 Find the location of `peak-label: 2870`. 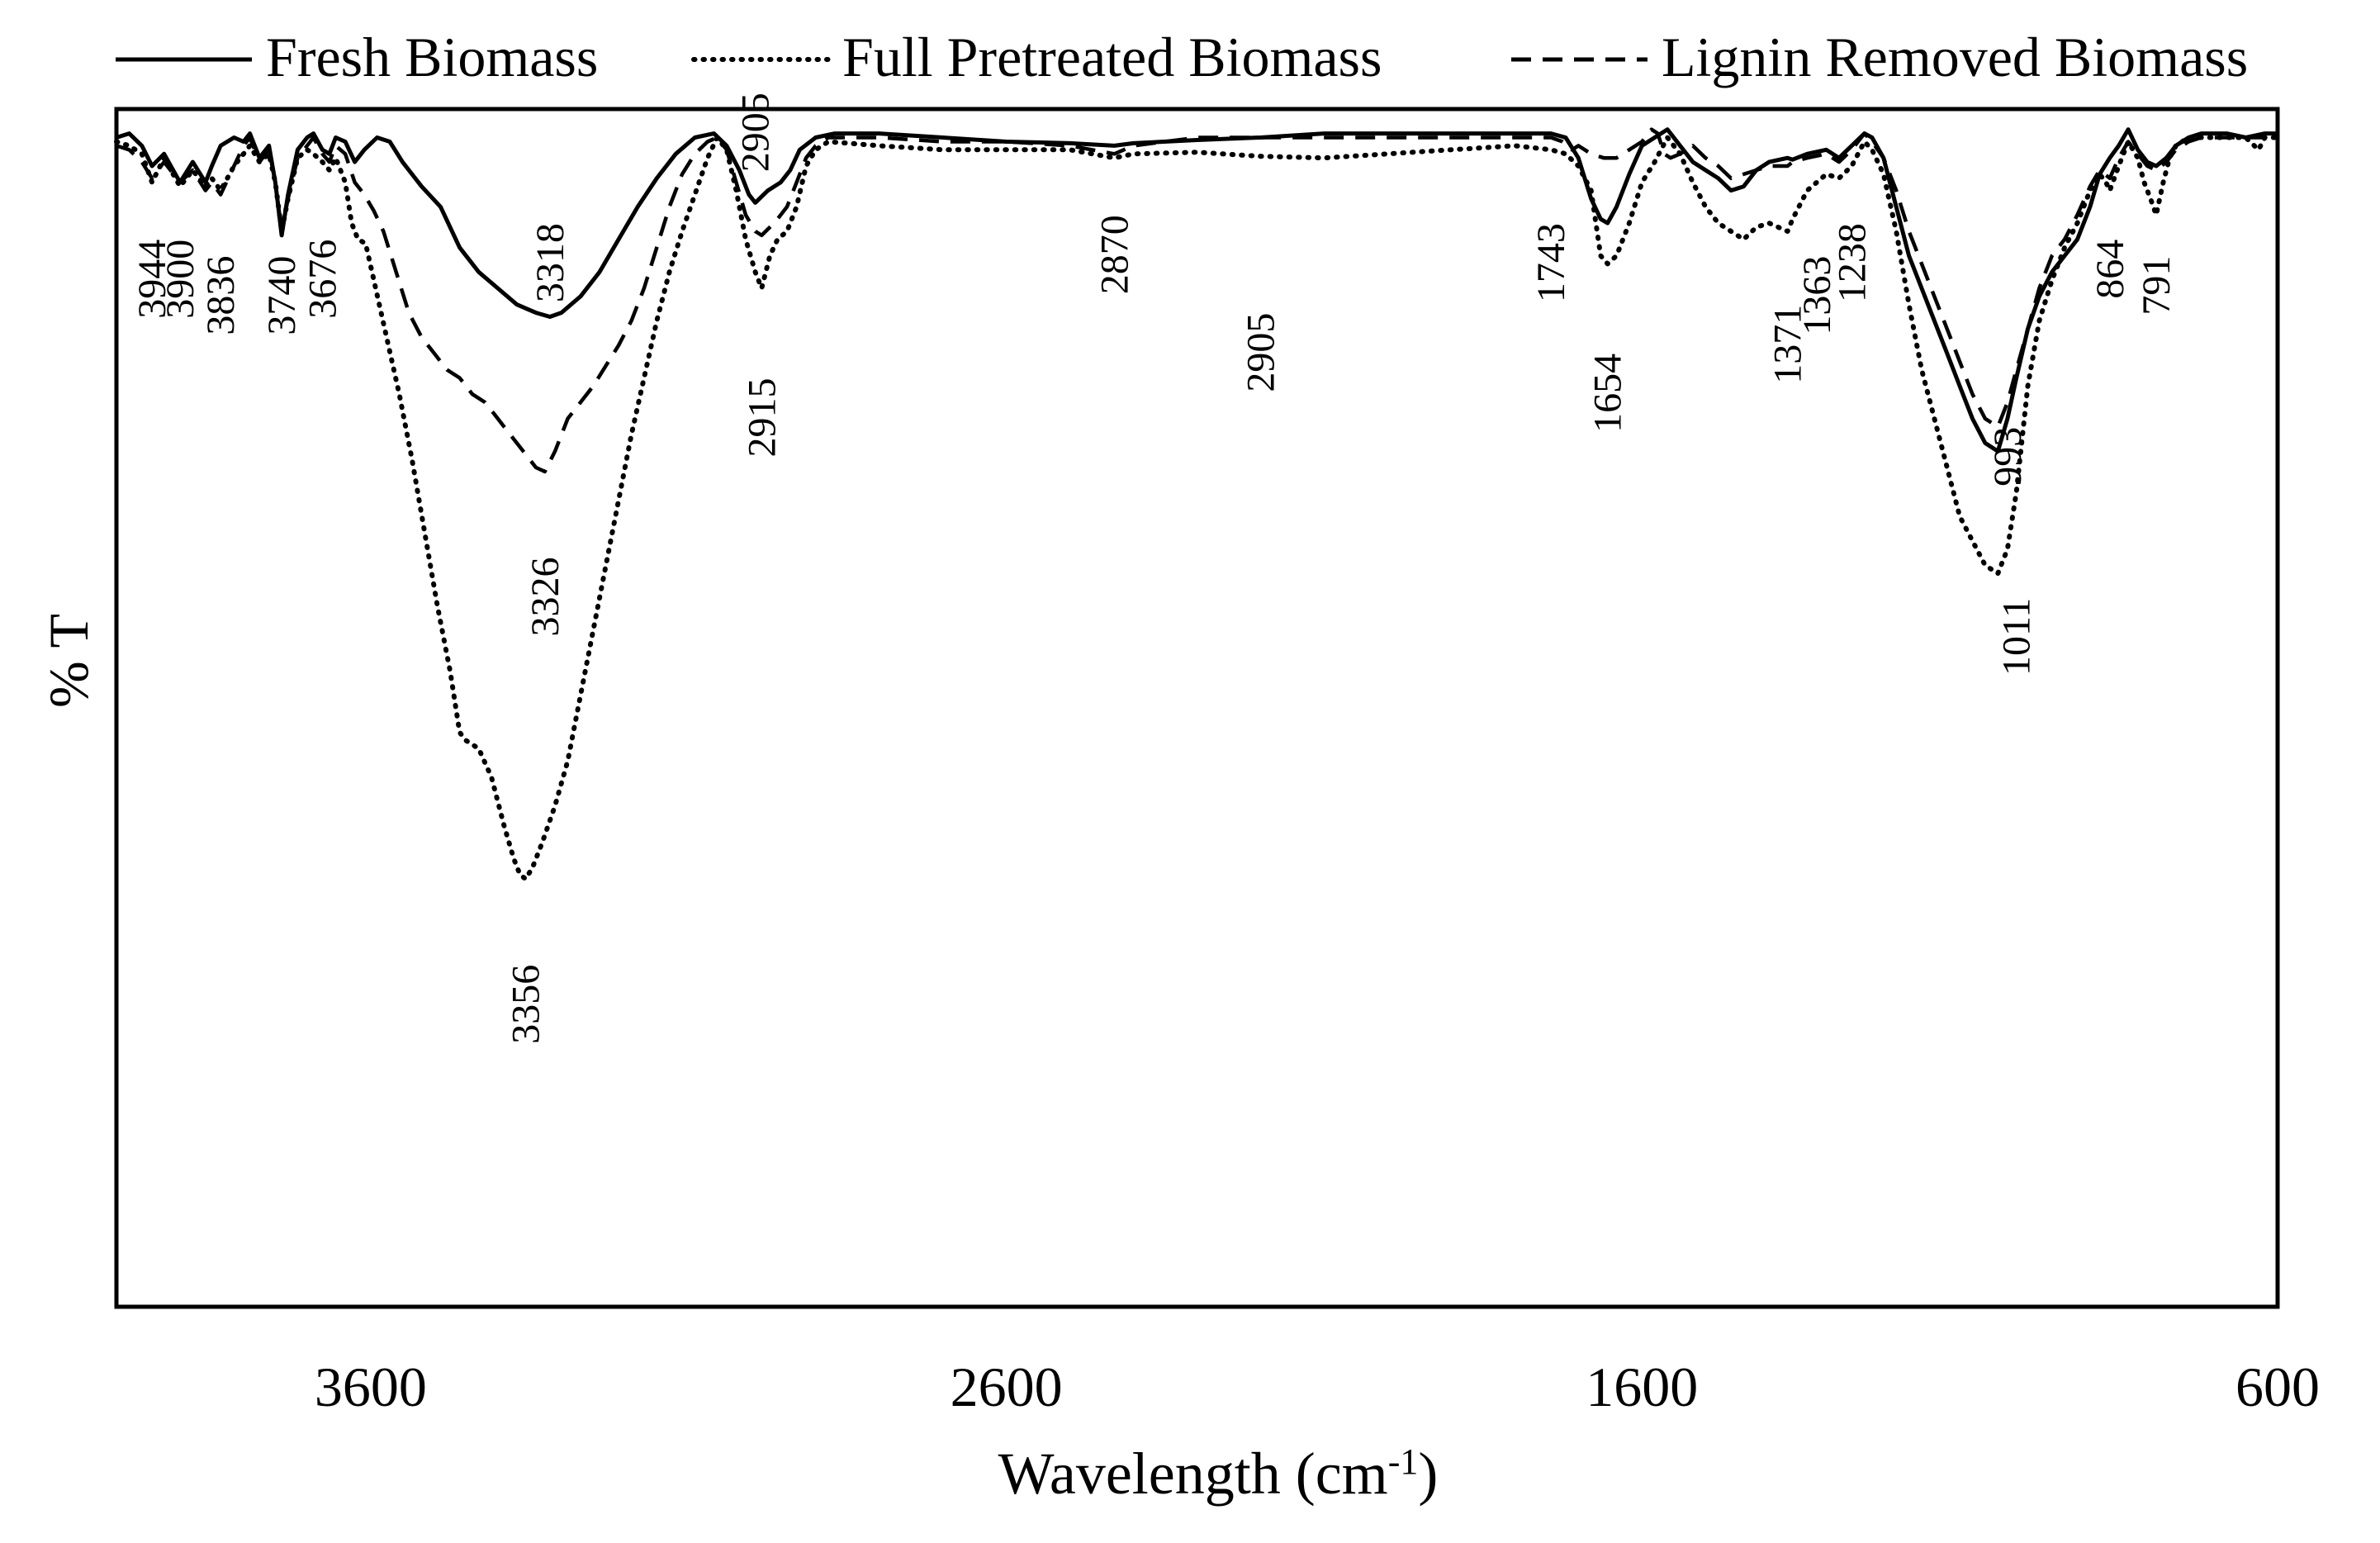

peak-label: 2870 is located at coordinates (1114, 255).